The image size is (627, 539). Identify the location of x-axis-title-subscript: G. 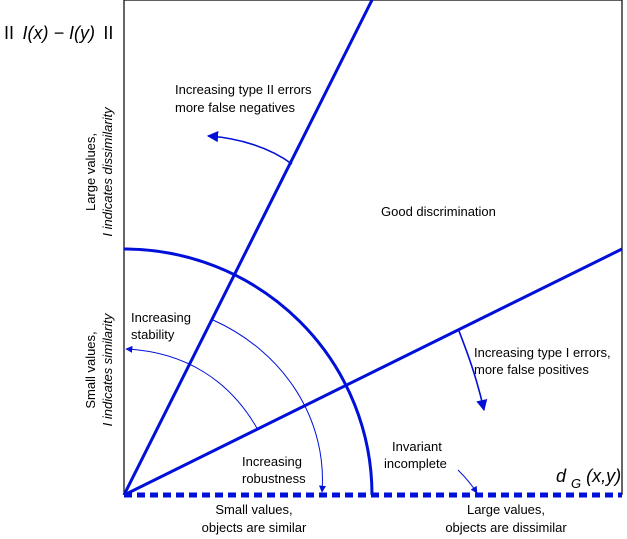
(576, 483).